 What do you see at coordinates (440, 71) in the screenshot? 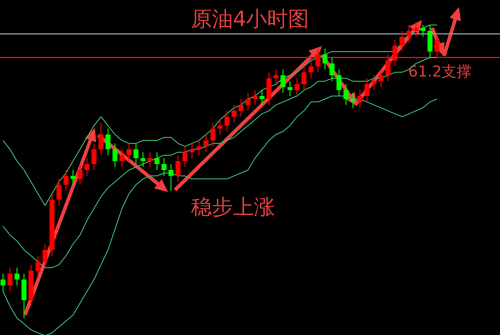
I see `ref-line-label: 61.2支撑` at bounding box center [440, 71].